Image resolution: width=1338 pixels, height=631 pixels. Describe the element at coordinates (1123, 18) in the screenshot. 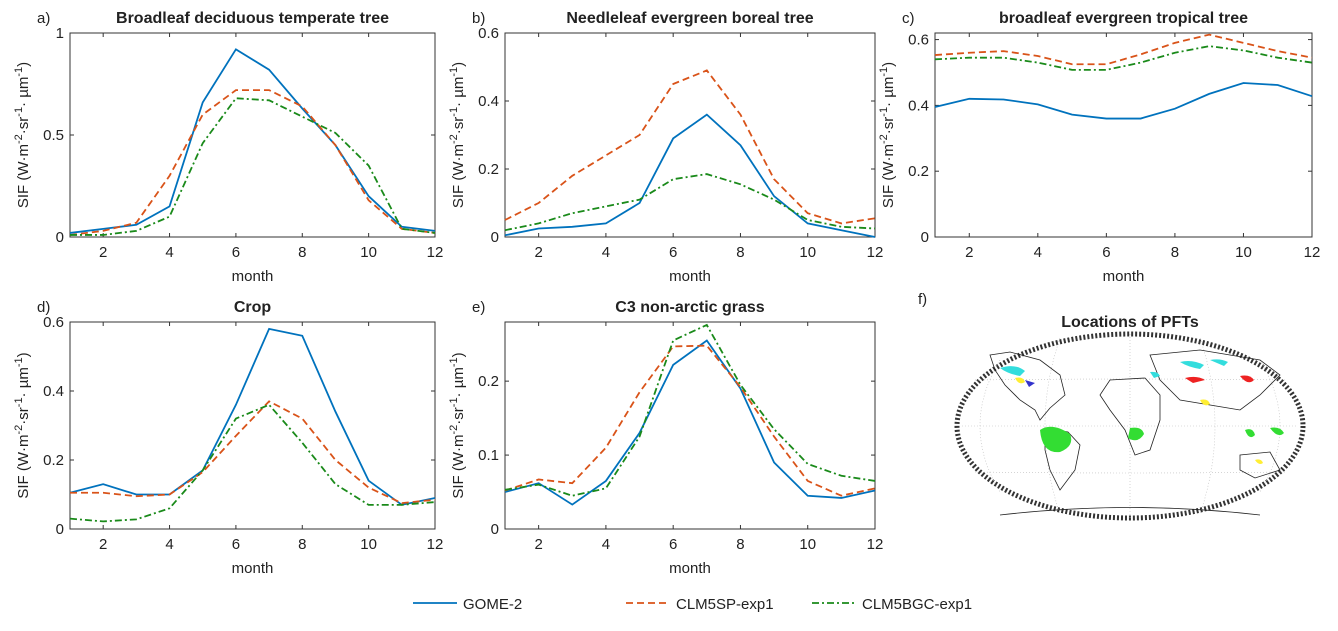

I see `chart-title: broadleaf evergreen tropical tree` at that location.